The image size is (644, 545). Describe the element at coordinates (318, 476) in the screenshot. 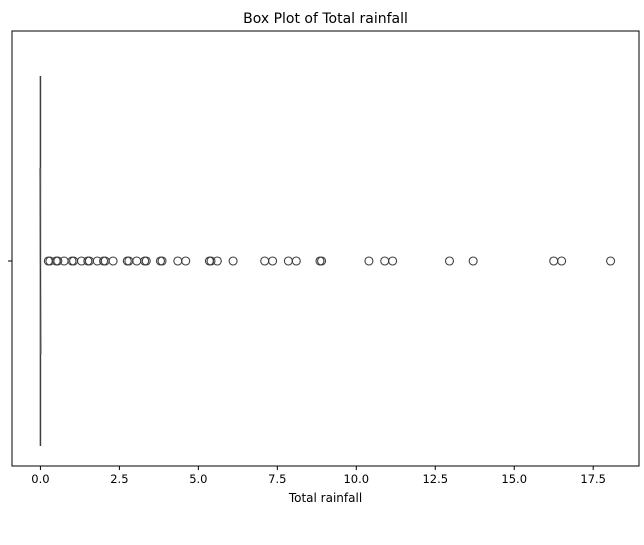

I see `x-axis-ticks: 0.0 2.5 5.0 7.5 10.0 12.5 15.0 17.5` at that location.